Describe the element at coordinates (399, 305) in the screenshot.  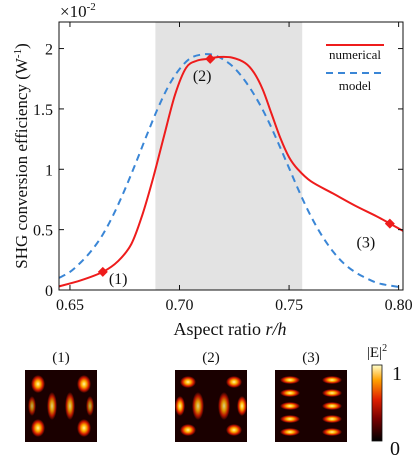
I see `x-tick-label-3: 0.80` at that location.